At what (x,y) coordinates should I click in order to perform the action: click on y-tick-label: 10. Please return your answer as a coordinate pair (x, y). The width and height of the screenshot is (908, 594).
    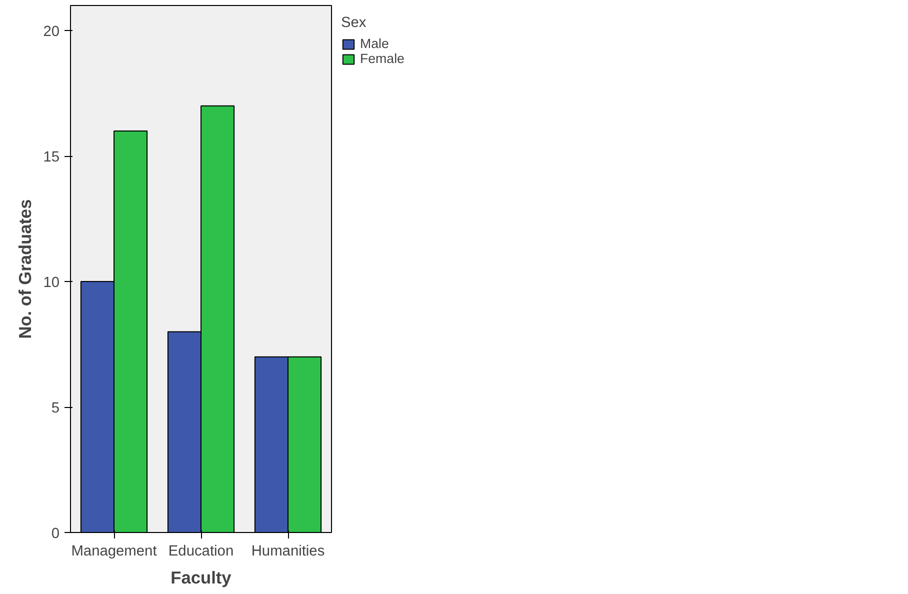
    Looking at the image, I should click on (51, 283).